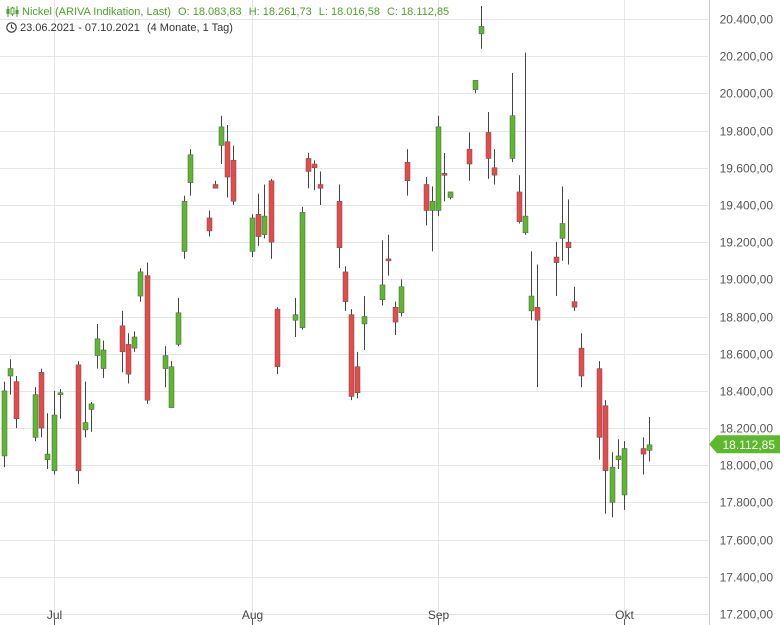  What do you see at coordinates (747, 132) in the screenshot?
I see `price-tick-label: 19.800,00` at bounding box center [747, 132].